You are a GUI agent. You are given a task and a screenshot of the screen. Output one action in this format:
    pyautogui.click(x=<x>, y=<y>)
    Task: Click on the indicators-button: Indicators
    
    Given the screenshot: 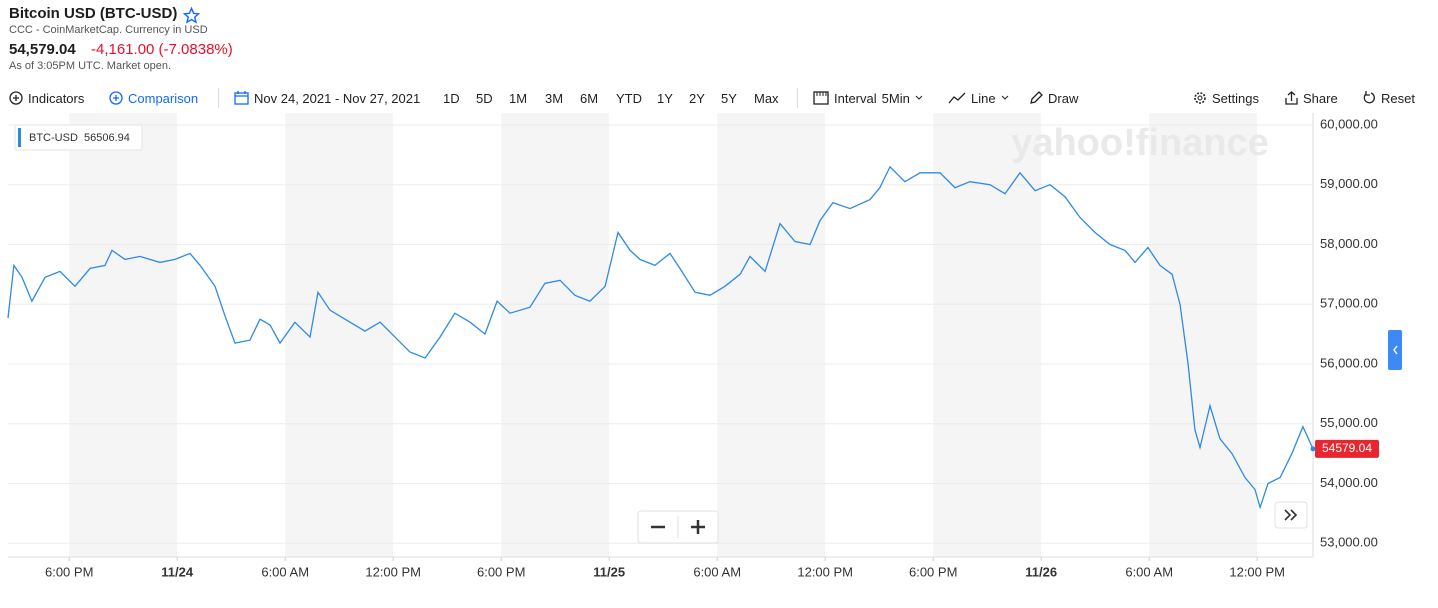 What is the action you would take?
    pyautogui.click(x=46, y=98)
    